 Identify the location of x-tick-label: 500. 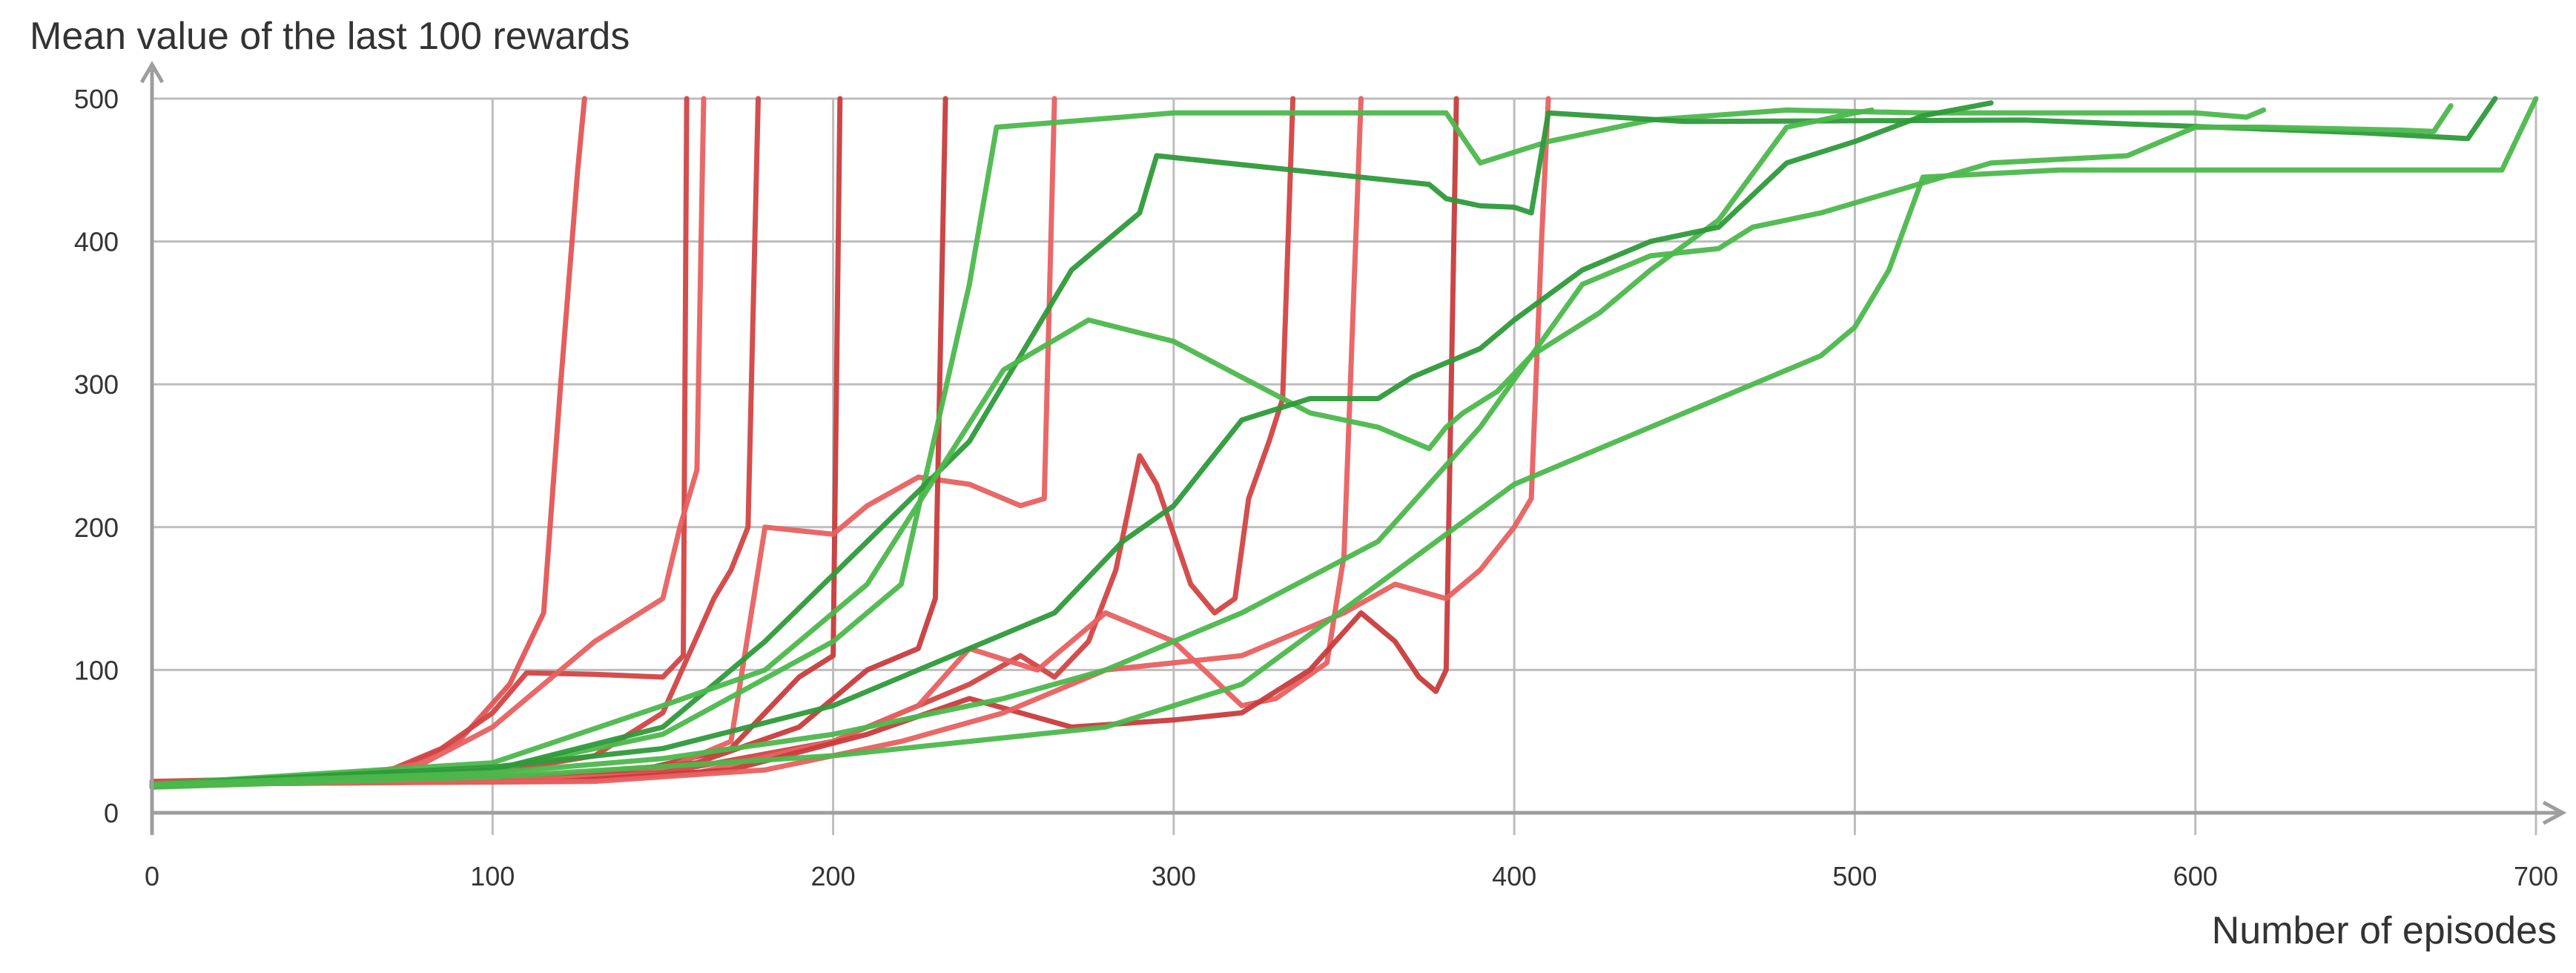
(1854, 876).